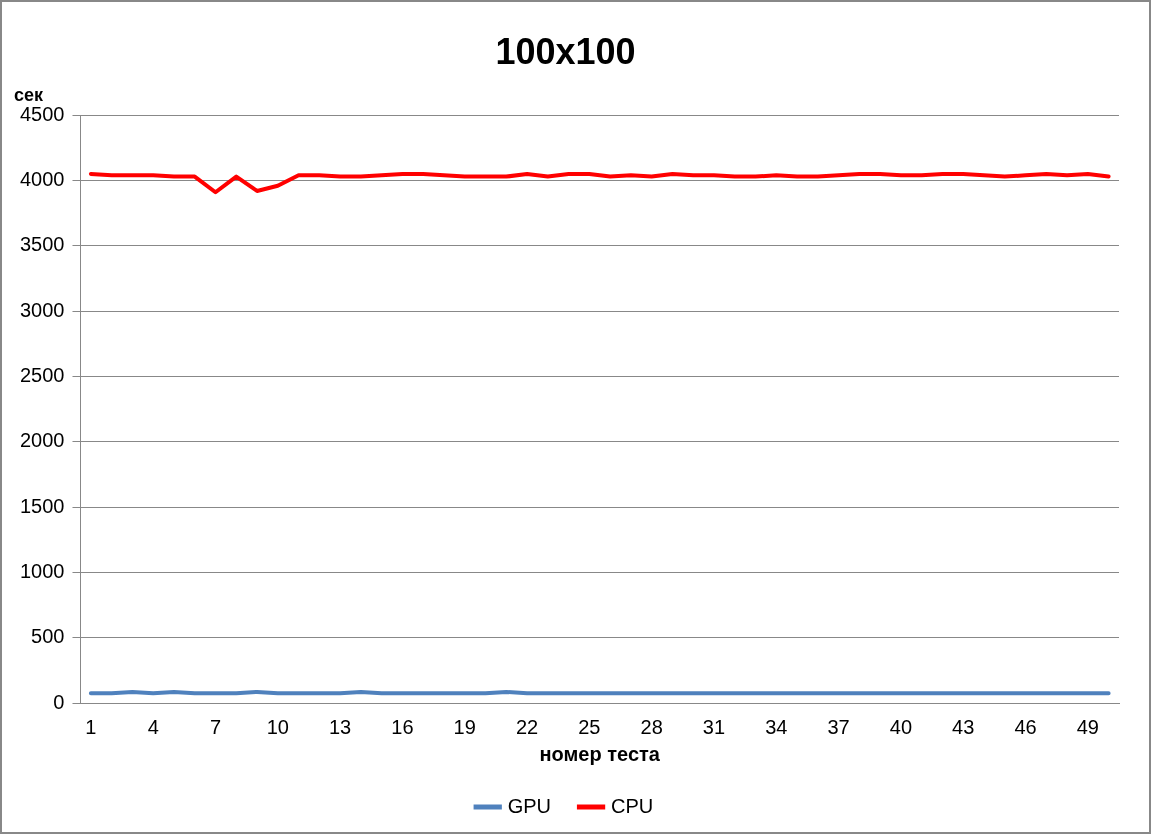  What do you see at coordinates (529, 805) in the screenshot?
I see `legend-label: GPU` at bounding box center [529, 805].